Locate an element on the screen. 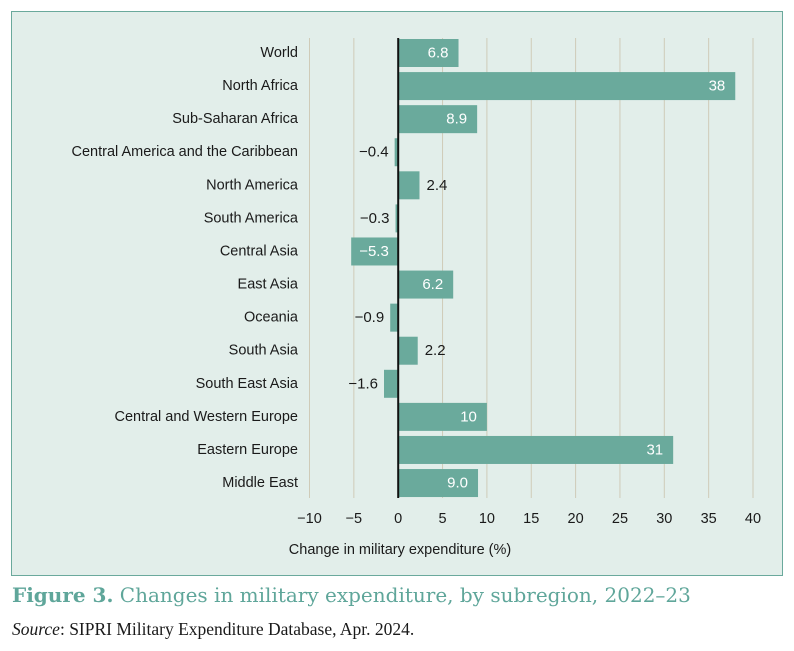 This screenshot has height=651, width=794. x-tick-label: 15 is located at coordinates (531, 519).